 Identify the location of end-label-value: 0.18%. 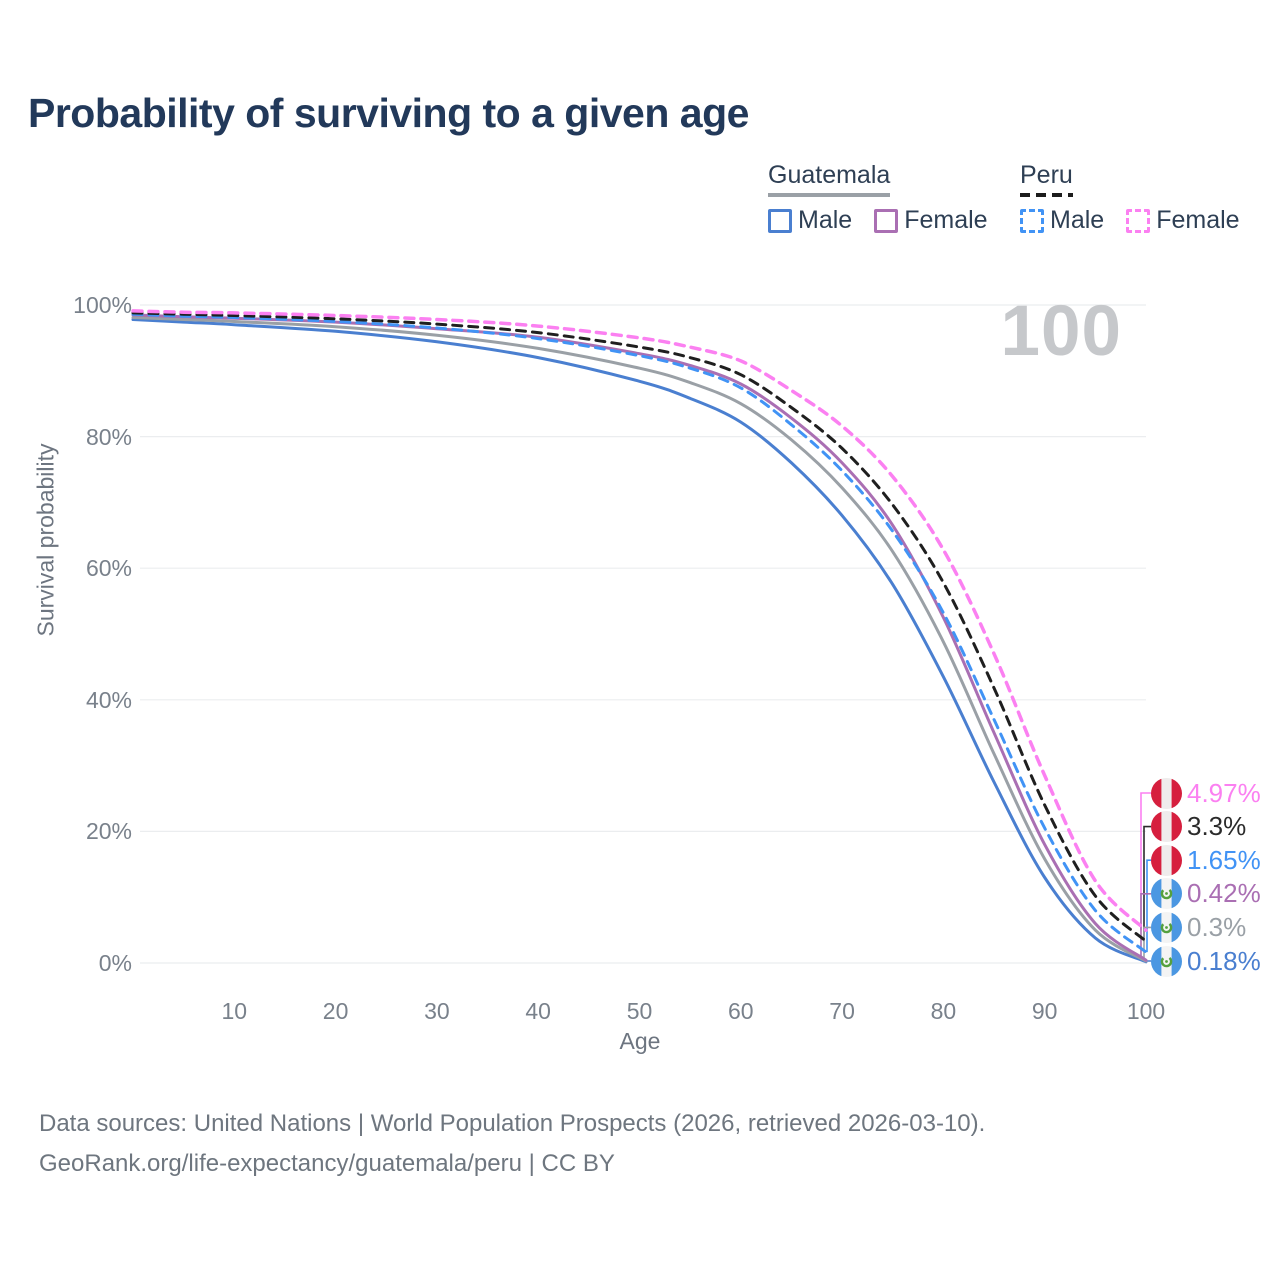
(1224, 960).